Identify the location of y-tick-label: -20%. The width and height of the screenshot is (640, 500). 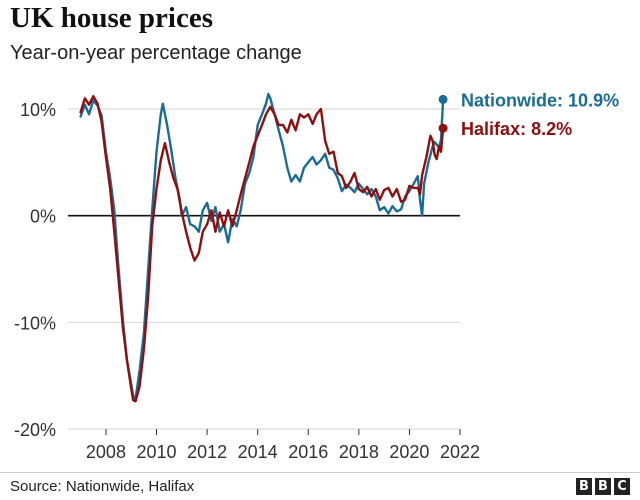
(35, 430).